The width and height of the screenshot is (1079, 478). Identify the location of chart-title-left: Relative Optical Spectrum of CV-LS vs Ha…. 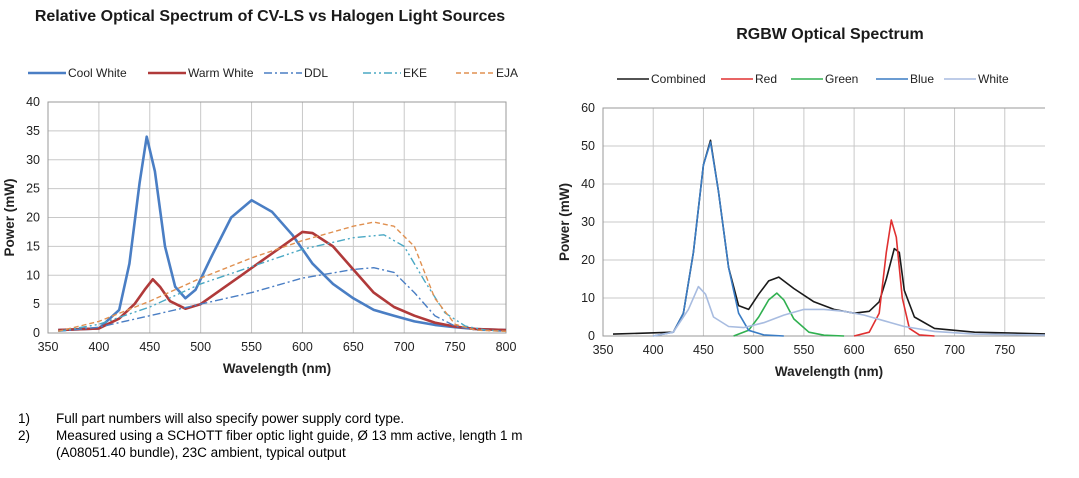
(270, 16).